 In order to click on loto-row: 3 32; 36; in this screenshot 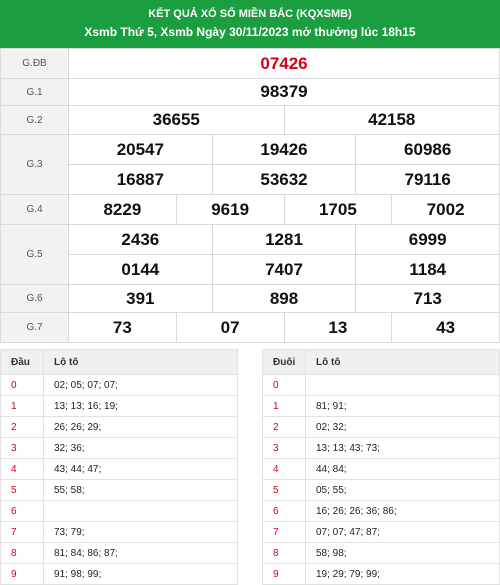, I will do `click(119, 448)`.